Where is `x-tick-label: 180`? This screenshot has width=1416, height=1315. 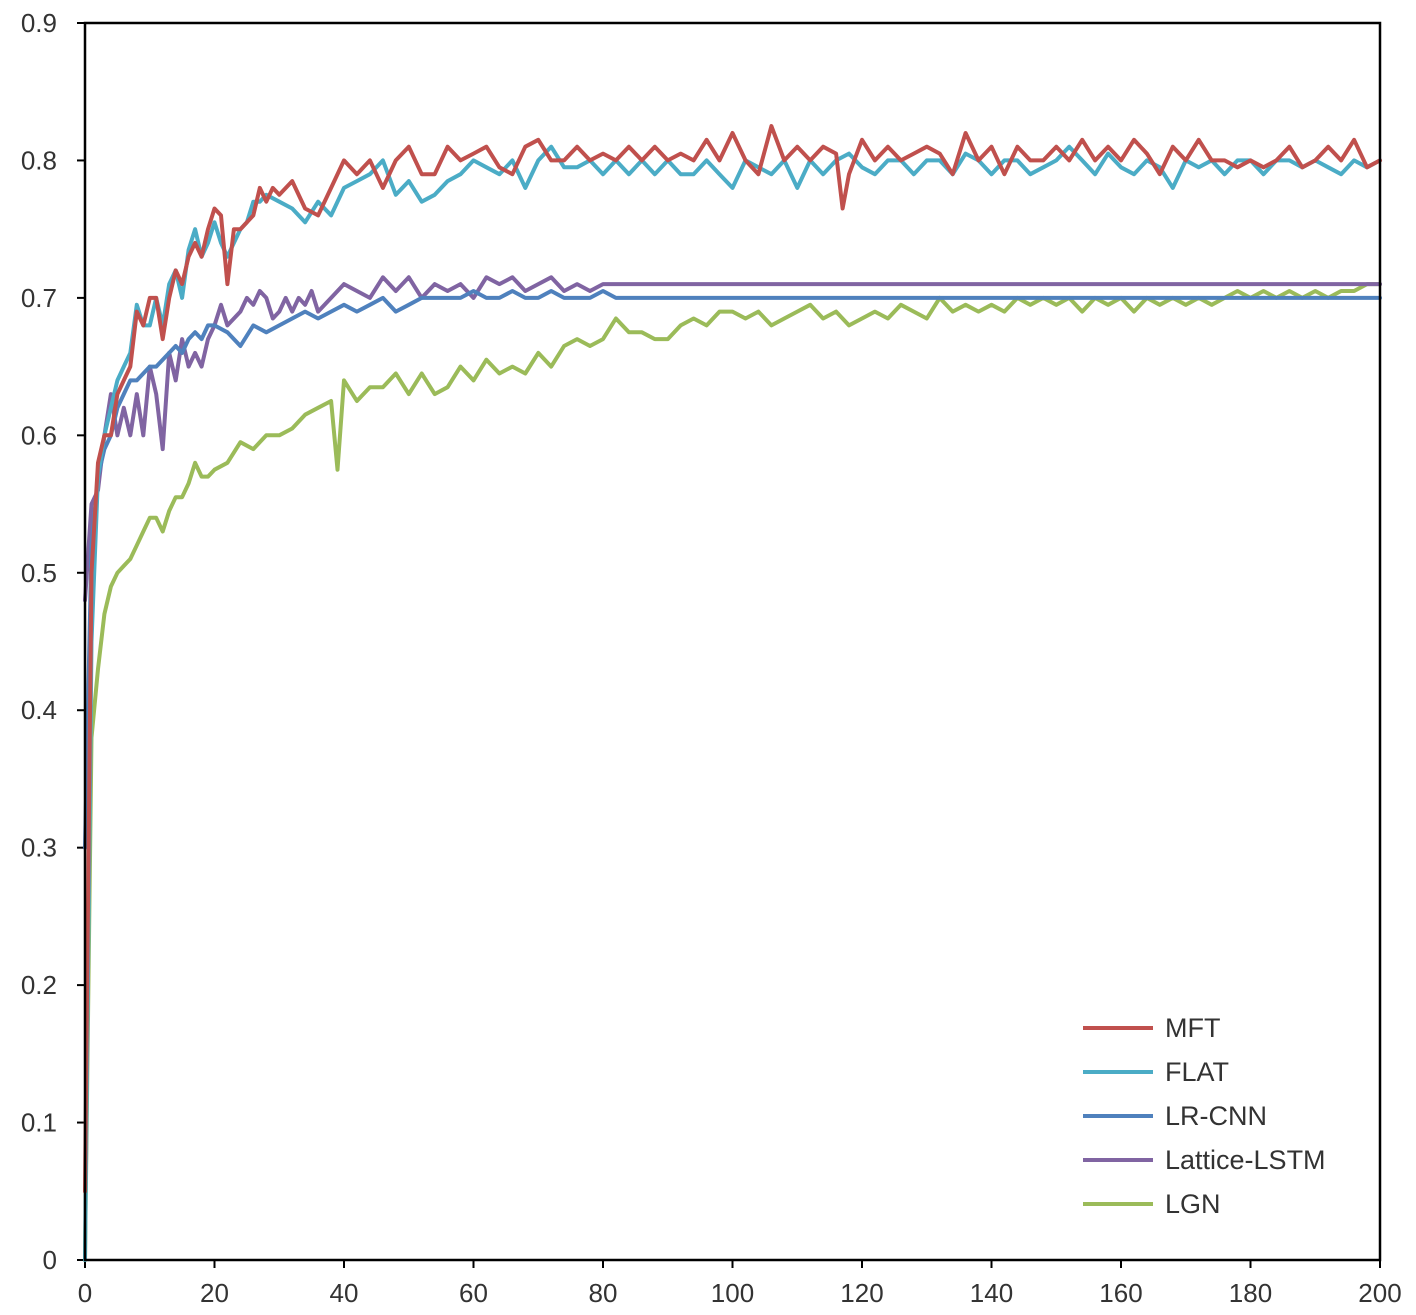 x-tick-label: 180 is located at coordinates (1250, 1293).